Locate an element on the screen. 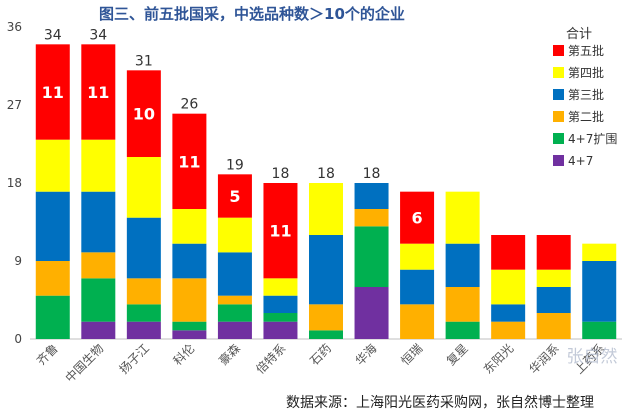  source-note: 数据来源：上海阳光医药采购网，张自然博士整理 is located at coordinates (440, 402).